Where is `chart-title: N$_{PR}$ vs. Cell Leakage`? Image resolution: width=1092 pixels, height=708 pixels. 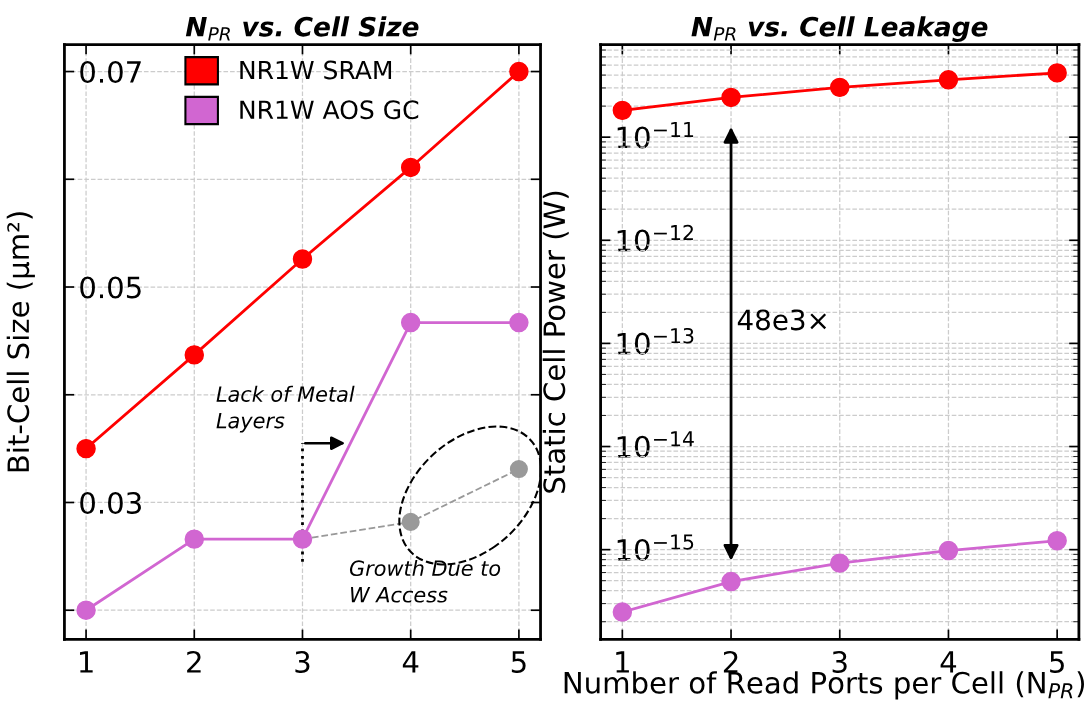
chart-title: N$_{PR}$ vs. Cell Leakage is located at coordinates (839, 29).